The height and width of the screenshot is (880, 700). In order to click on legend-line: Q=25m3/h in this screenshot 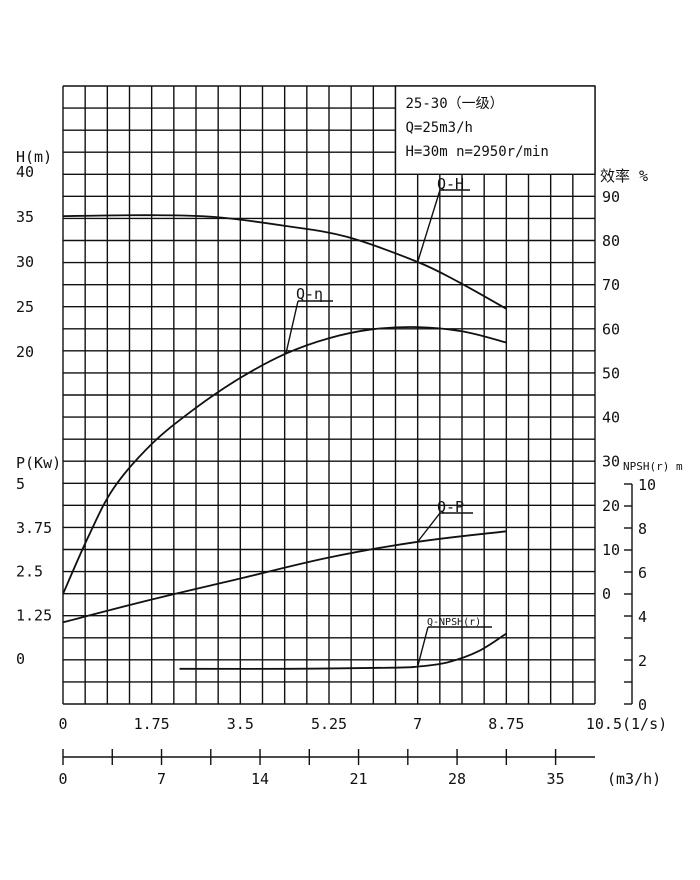, I will do `click(439, 128)`.